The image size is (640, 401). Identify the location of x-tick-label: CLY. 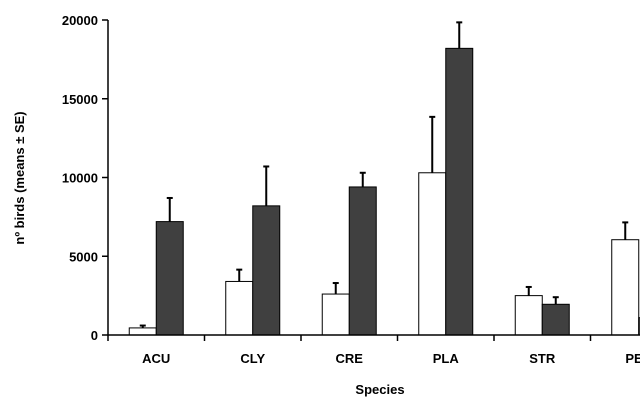
(252, 358).